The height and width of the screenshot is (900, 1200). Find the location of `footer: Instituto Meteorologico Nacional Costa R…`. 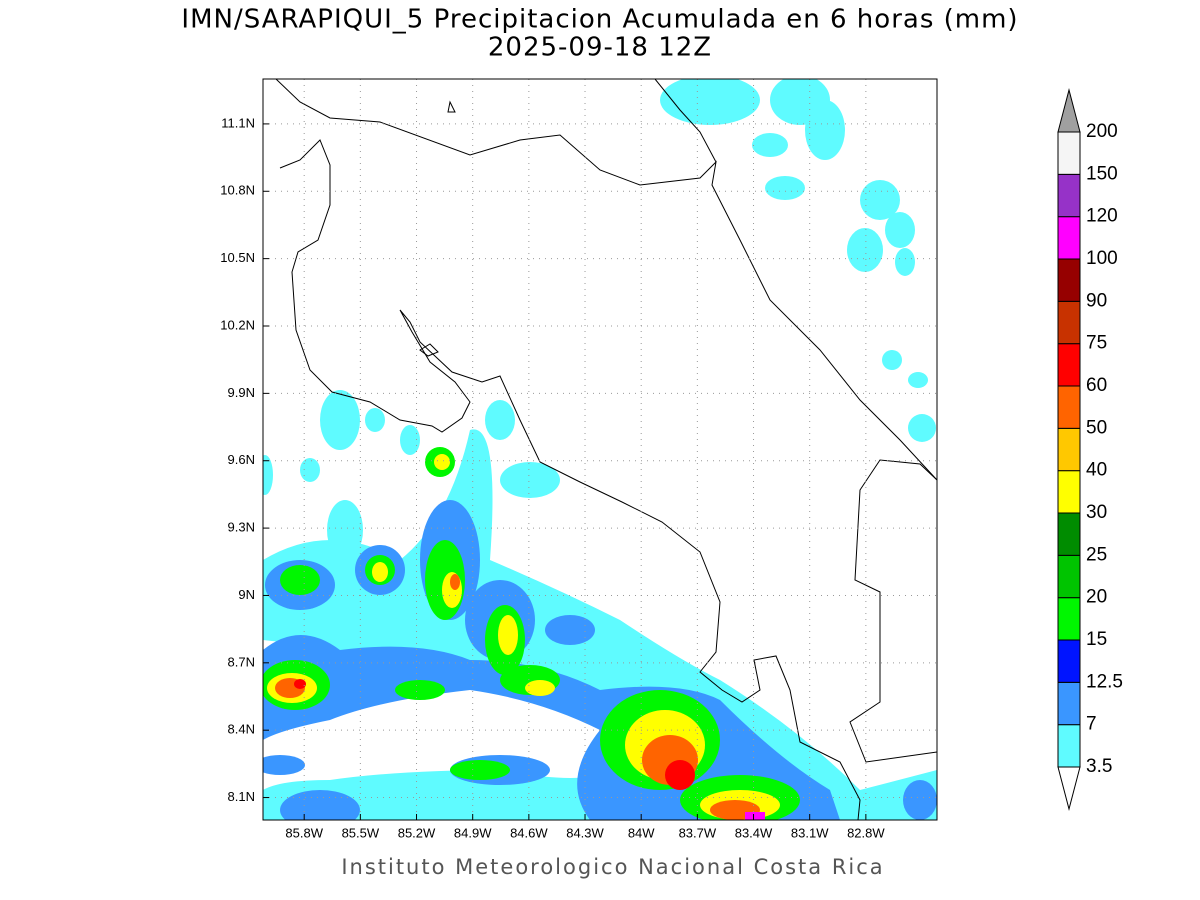

footer: Instituto Meteorologico Nacional Costa R… is located at coordinates (612, 867).